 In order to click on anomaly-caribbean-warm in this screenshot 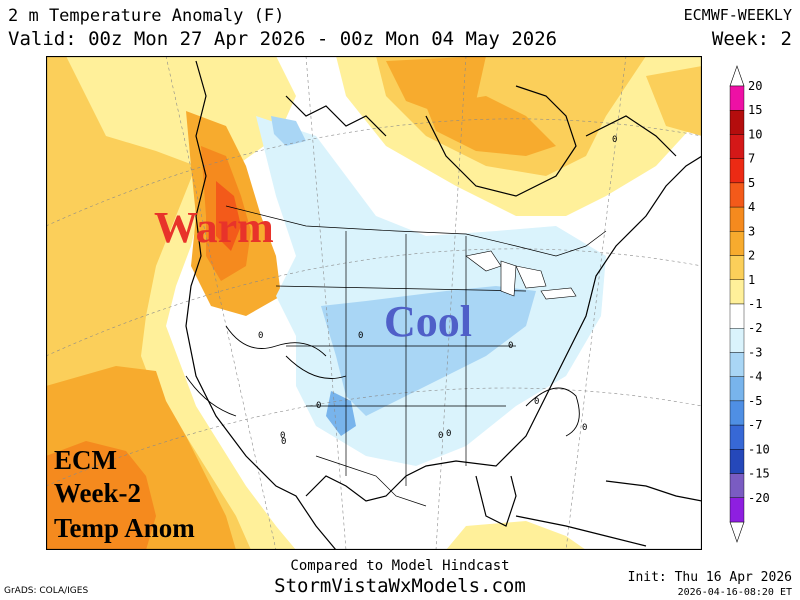, I will do `click(516, 535)`.